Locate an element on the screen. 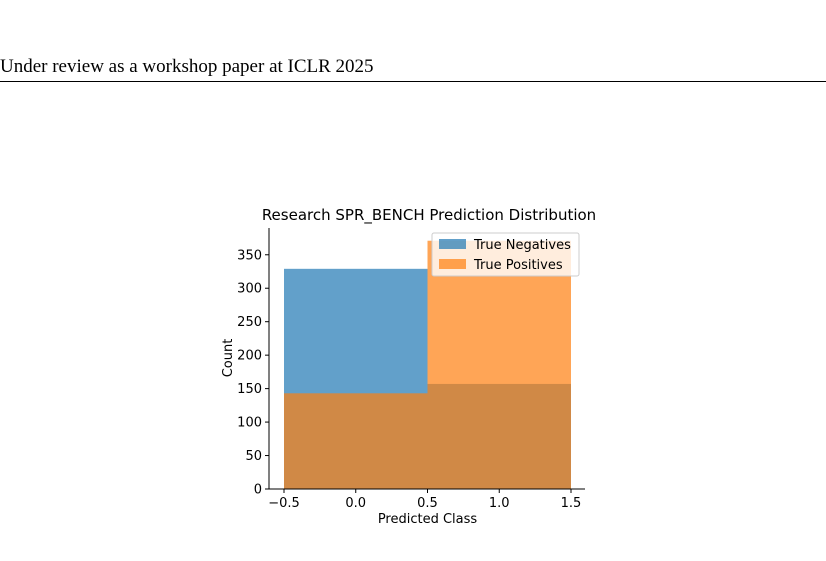  y-tick-label-150: 150 is located at coordinates (249, 389).